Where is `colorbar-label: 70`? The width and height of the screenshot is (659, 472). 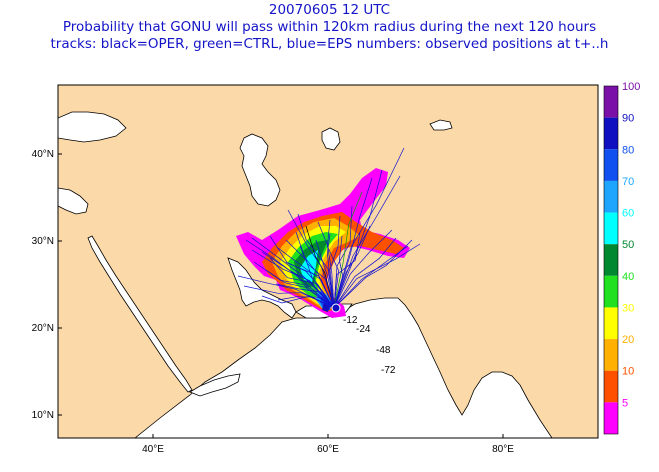 colorbar-label: 70 is located at coordinates (628, 182).